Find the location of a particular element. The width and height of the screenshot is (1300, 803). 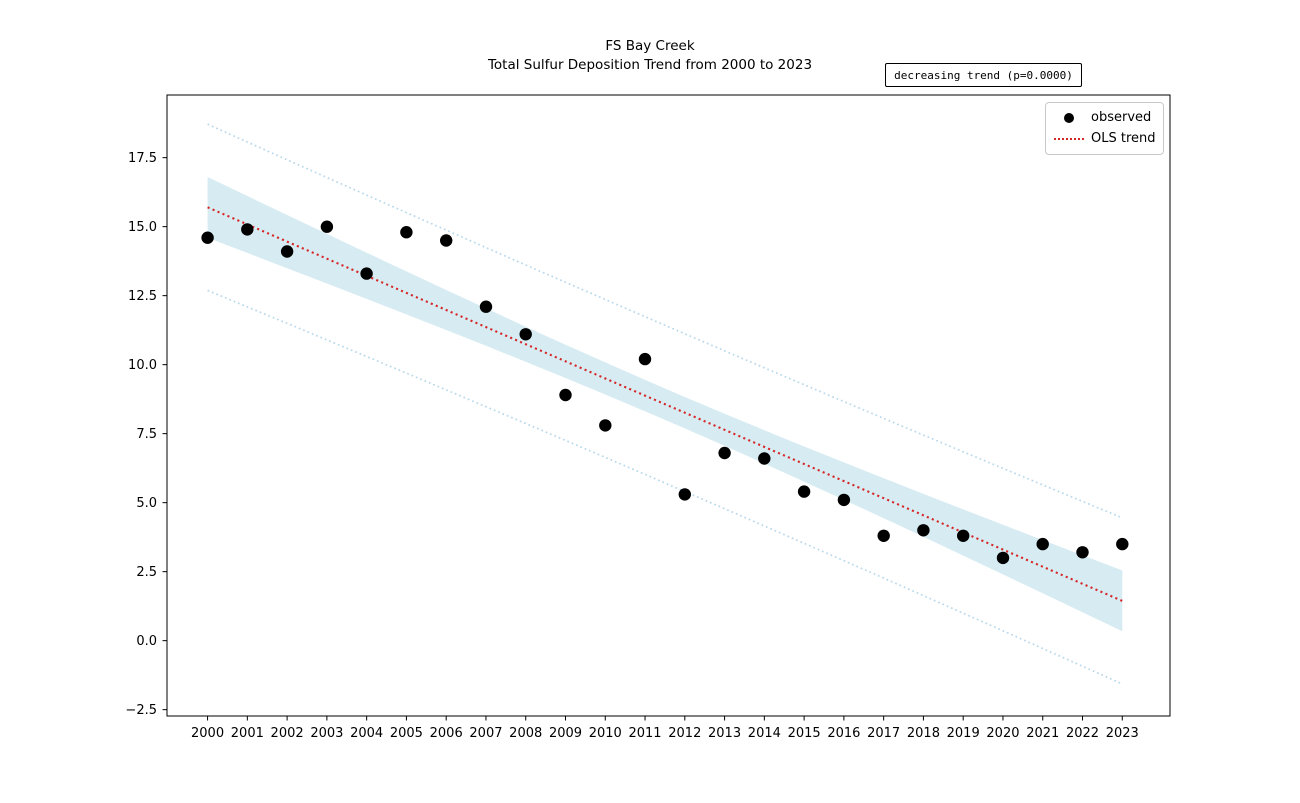

observed-marker-icon is located at coordinates (1068, 117).